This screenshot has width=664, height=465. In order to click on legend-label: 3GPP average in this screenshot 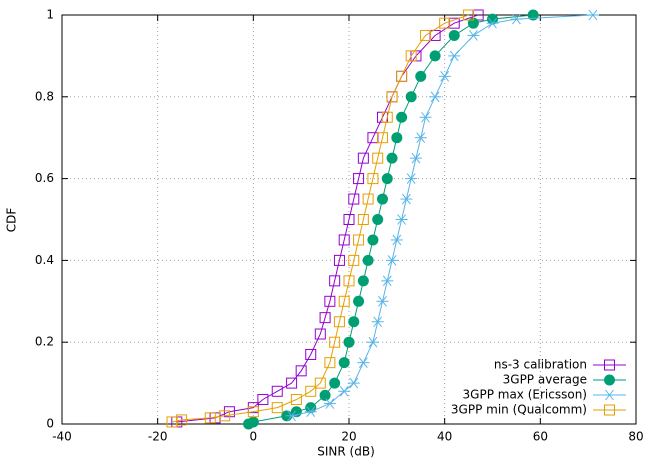, I will do `click(545, 380)`.